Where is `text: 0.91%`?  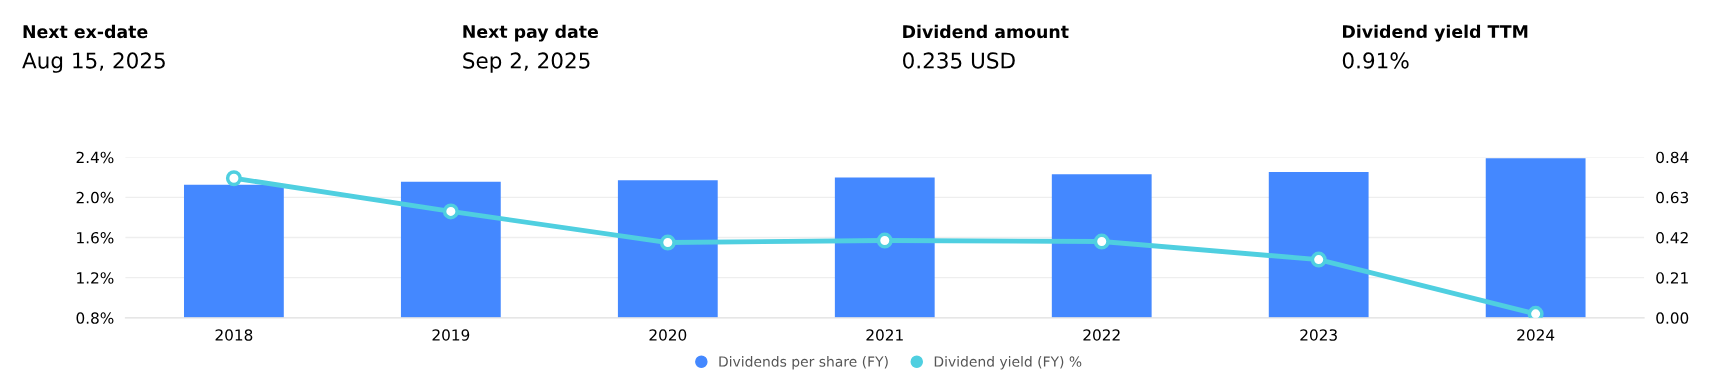
text: 0.91% is located at coordinates (1375, 60).